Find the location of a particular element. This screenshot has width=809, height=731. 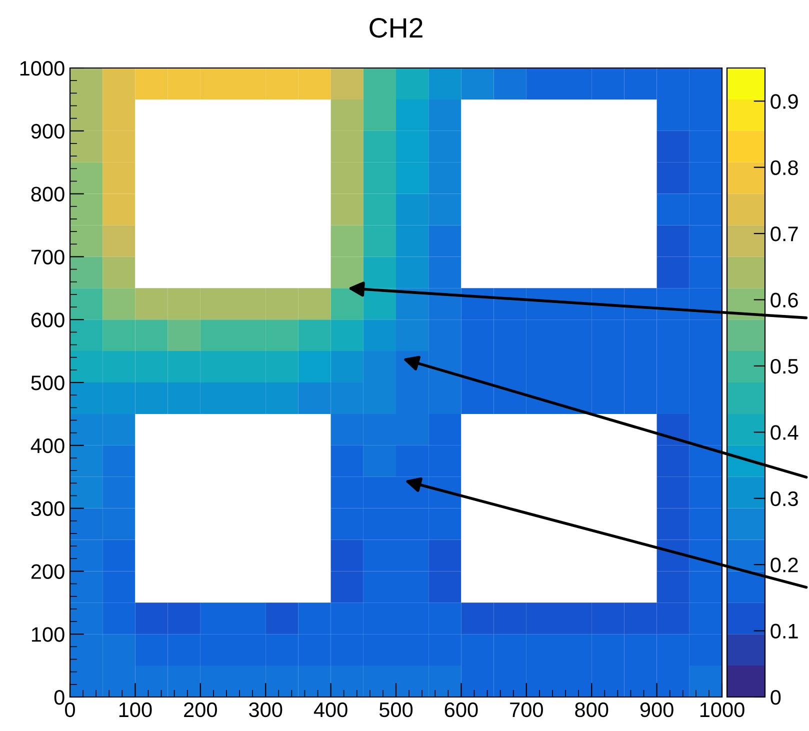

color-bar-label: 0.8 is located at coordinates (784, 168).